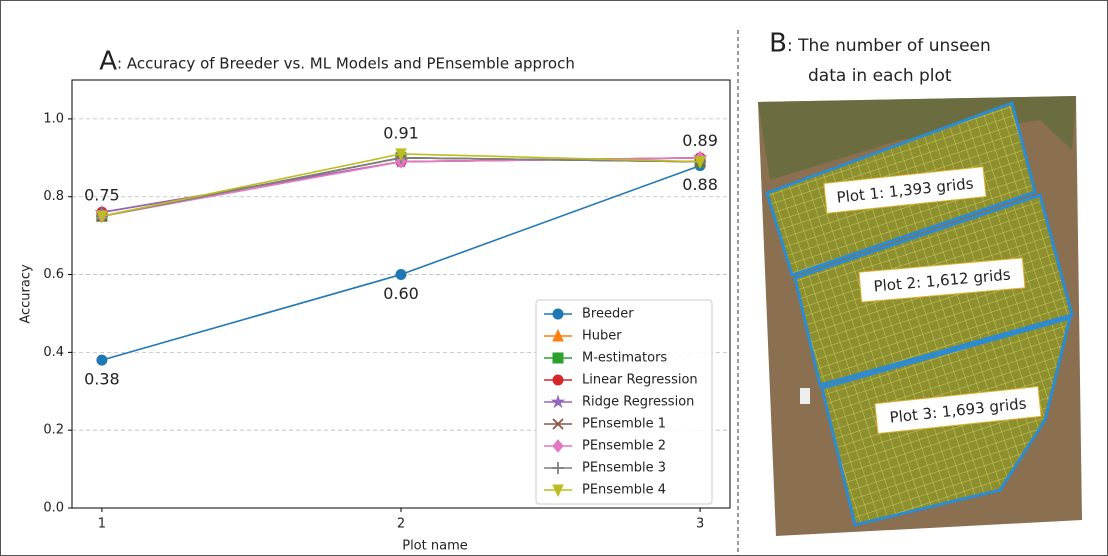  What do you see at coordinates (608, 314) in the screenshot?
I see `legend-label: Breeder` at bounding box center [608, 314].